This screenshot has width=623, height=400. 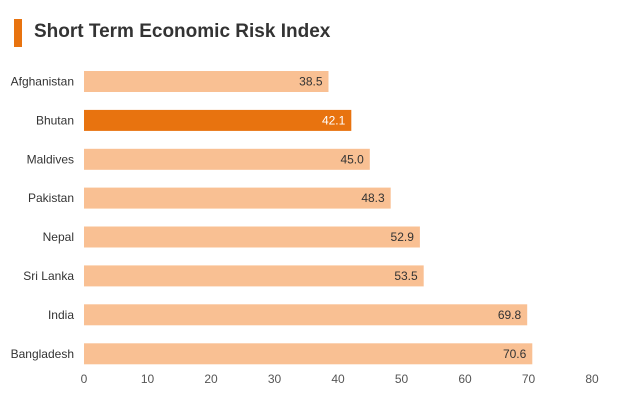 I want to click on x-tick-label: 40, so click(x=338, y=379).